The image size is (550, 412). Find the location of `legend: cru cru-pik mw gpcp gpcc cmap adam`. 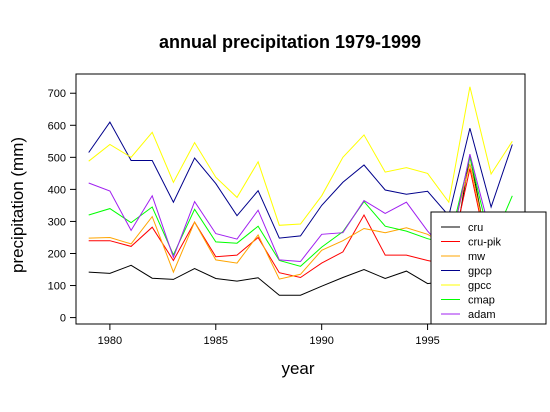

legend: cru cru-pik mw gpcp gpcc cmap adam is located at coordinates (488, 268).